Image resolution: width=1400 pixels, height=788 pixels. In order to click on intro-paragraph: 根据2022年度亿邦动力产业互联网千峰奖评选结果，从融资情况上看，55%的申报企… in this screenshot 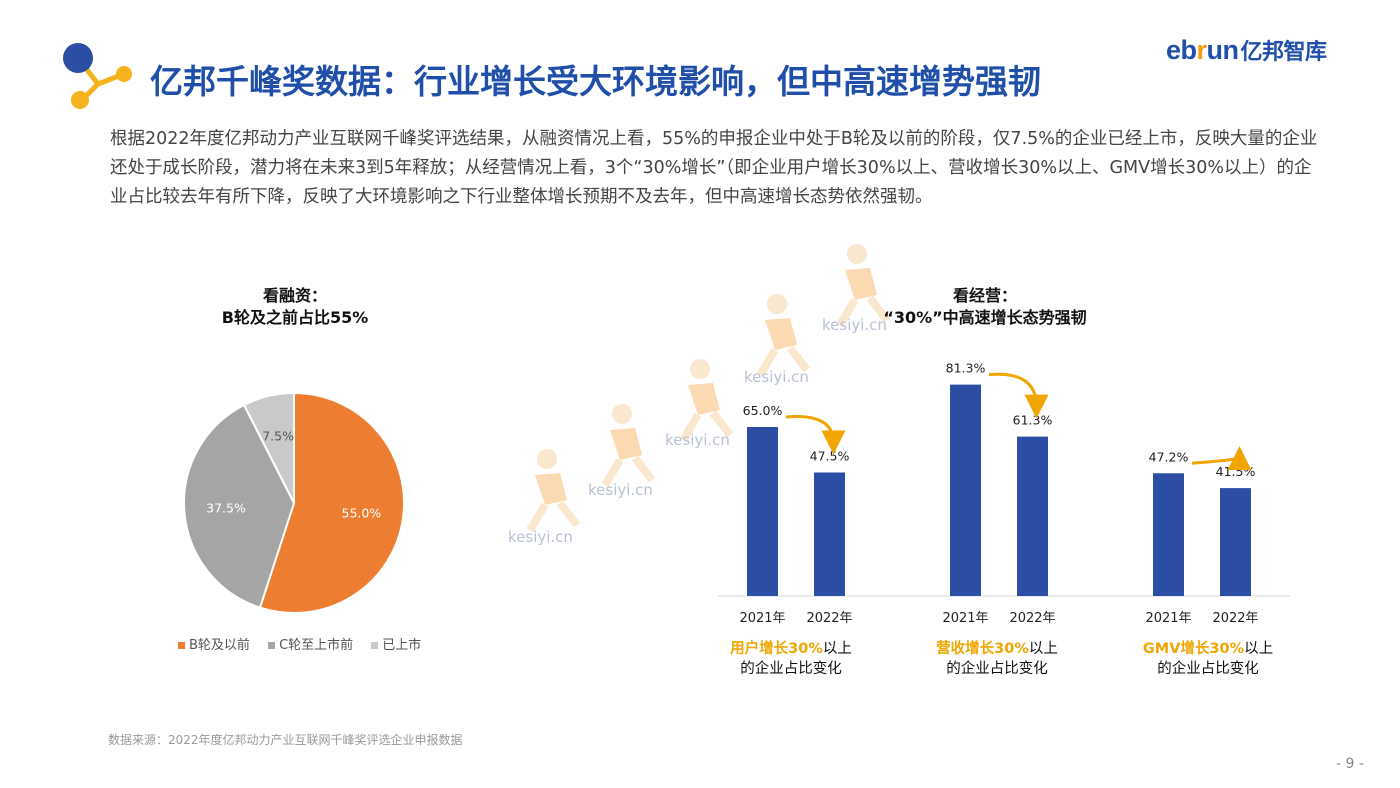, I will do `click(714, 168)`.